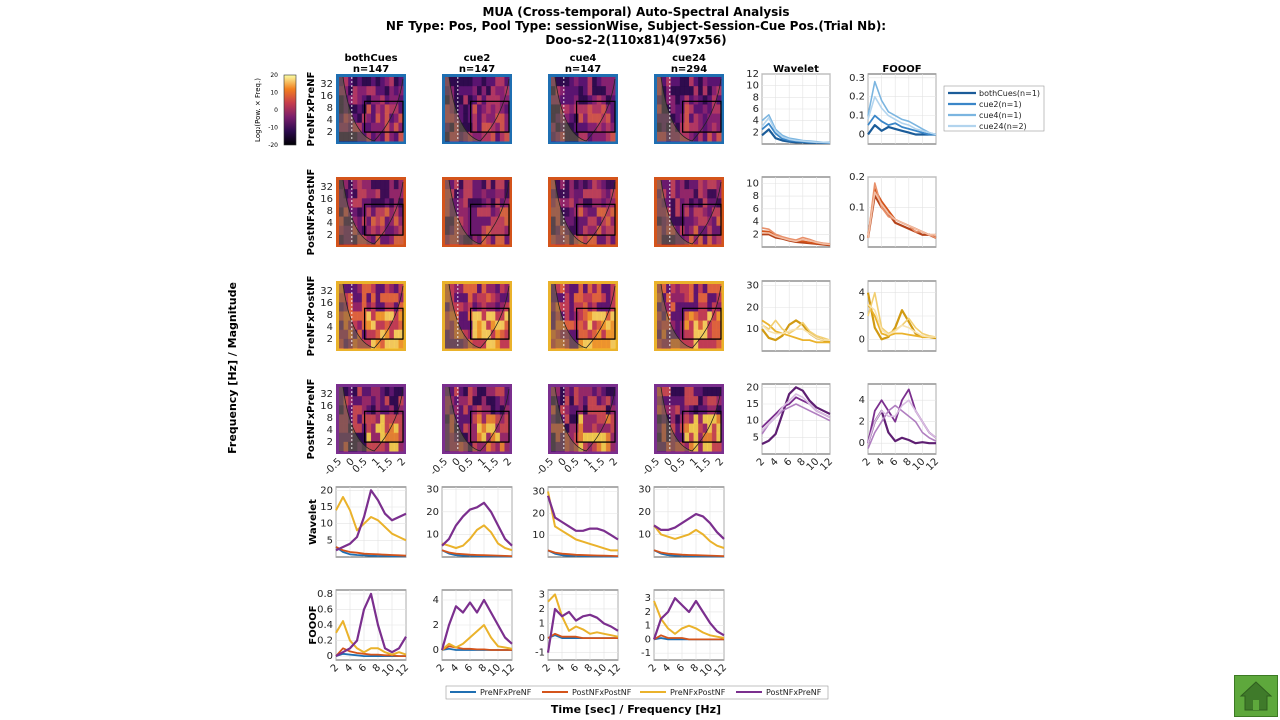 The image size is (1280, 720). I want to click on series-line-postnfxpostnf, so click(582, 635).